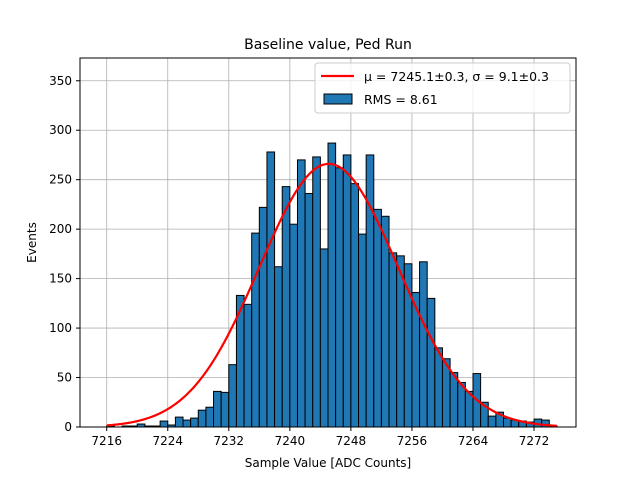 Image resolution: width=640 pixels, height=480 pixels. What do you see at coordinates (320, 437) in the screenshot?
I see `x-axis-ticks: 7216 7224 7232 7240 7248 7256 7264 7272` at bounding box center [320, 437].